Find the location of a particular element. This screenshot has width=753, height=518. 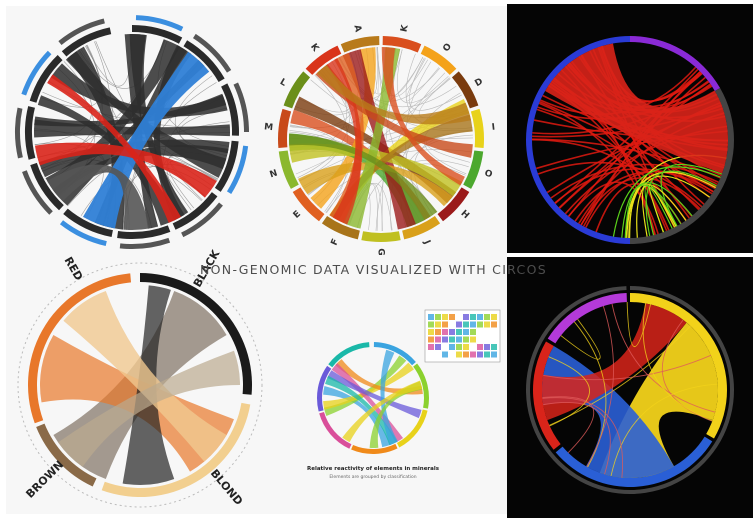

segment-label: I is located at coordinates (493, 128).